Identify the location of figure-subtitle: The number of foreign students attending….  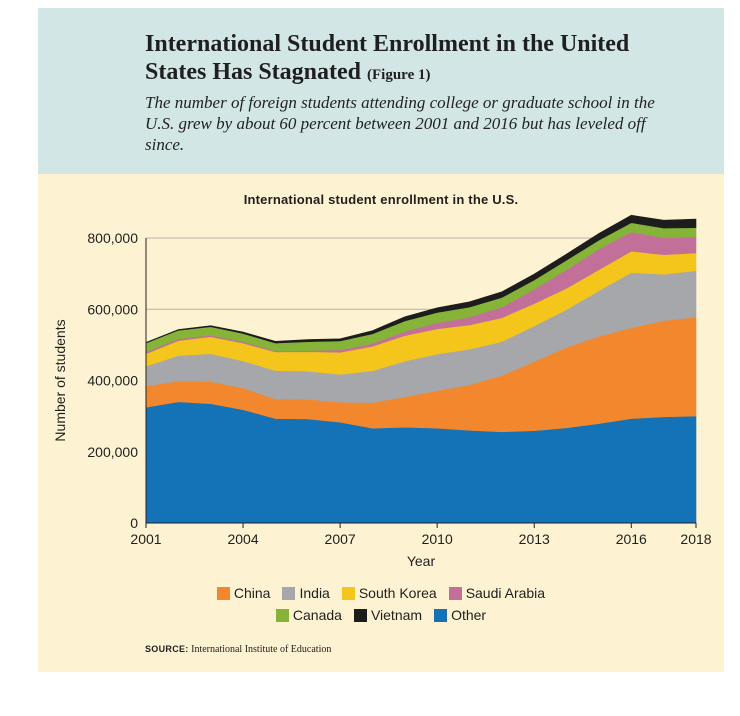
(400, 123).